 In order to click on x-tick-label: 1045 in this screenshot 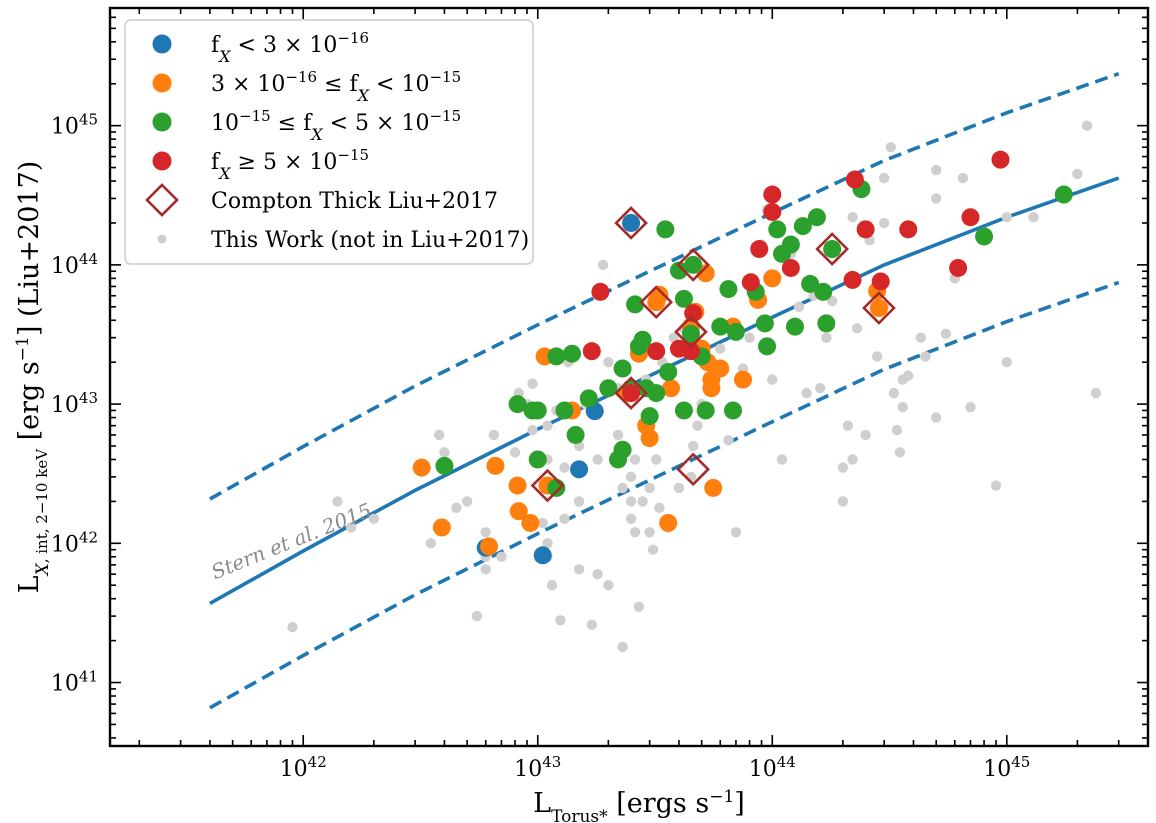, I will do `click(1006, 767)`.